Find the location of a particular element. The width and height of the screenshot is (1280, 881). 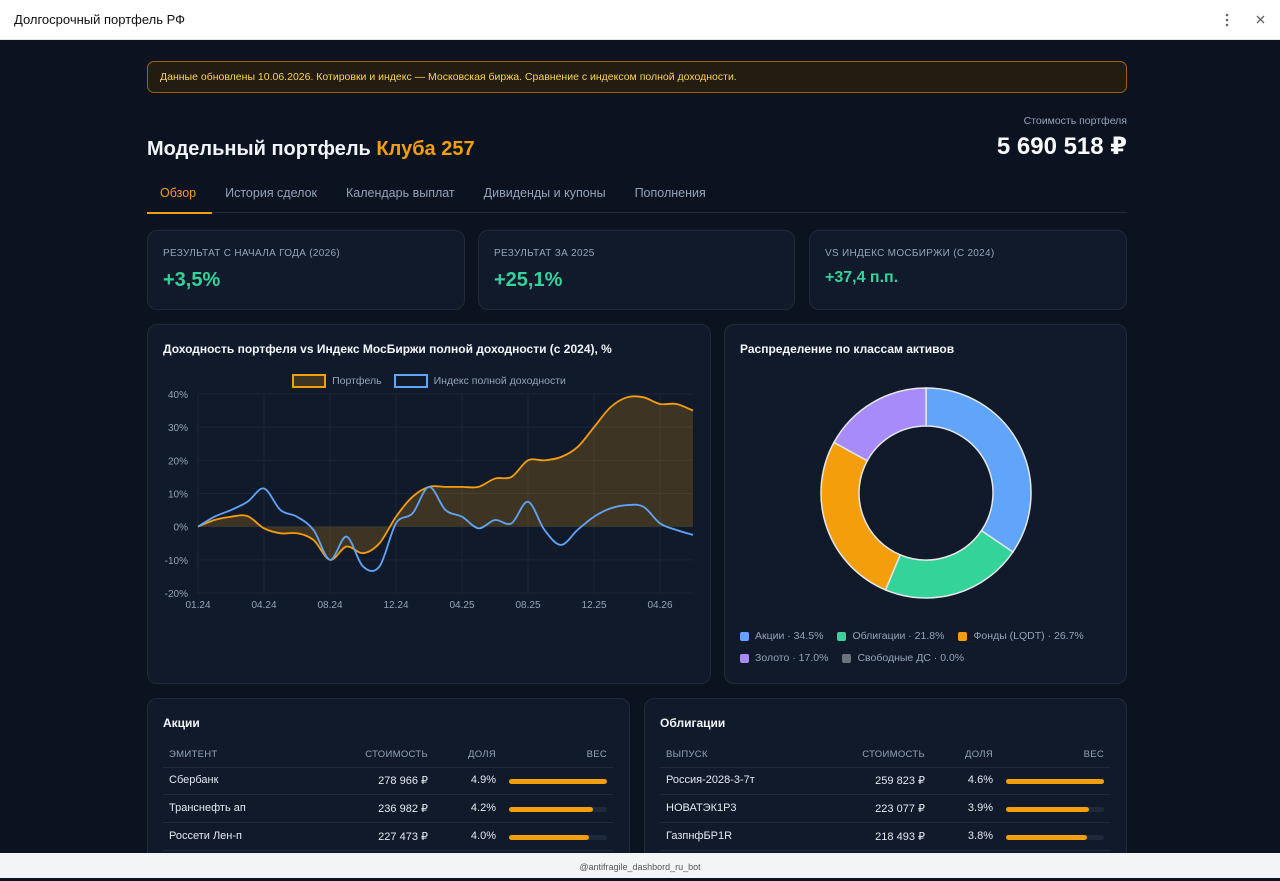

kpi-card: VS ИНДЕКС МОСБИРЖИ (С 2024) +37,4 п.п. is located at coordinates (968, 270).